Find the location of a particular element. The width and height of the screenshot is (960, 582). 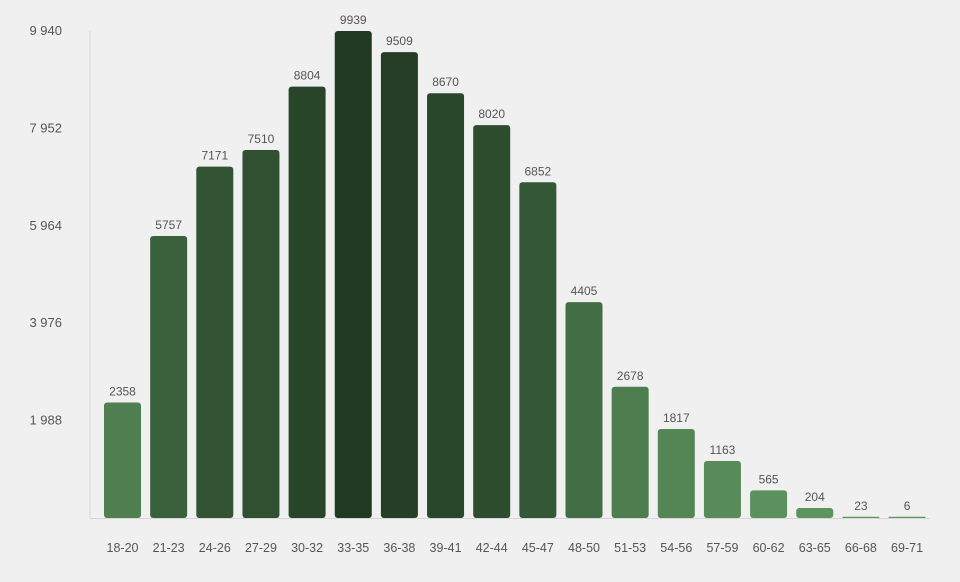

x-tick-label: 66-68 is located at coordinates (861, 548).